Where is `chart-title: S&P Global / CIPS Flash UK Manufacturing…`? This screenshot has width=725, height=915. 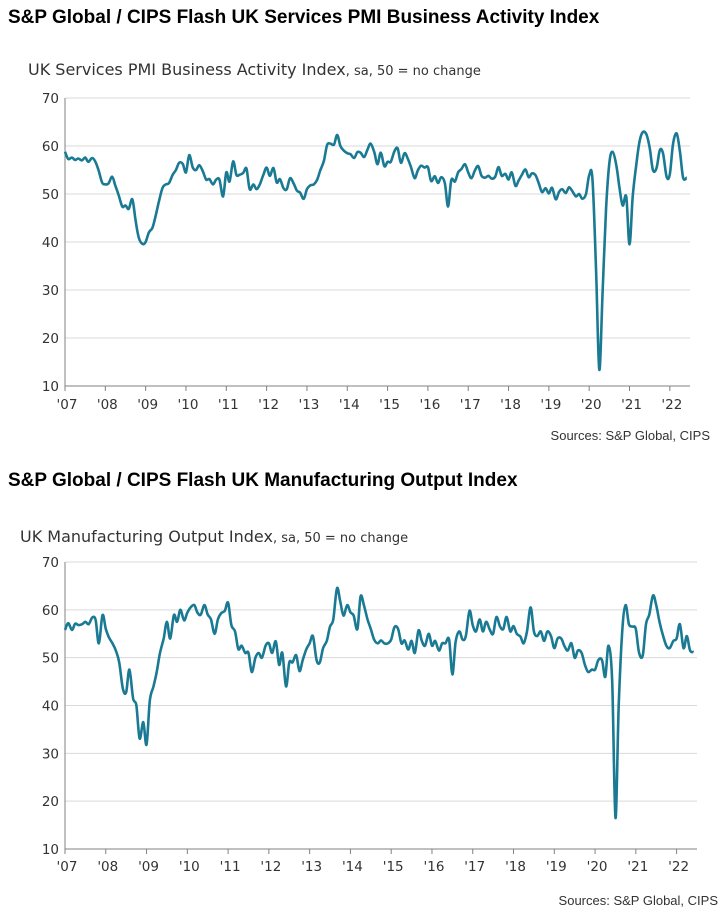 chart-title: S&P Global / CIPS Flash UK Manufacturing… is located at coordinates (263, 480).